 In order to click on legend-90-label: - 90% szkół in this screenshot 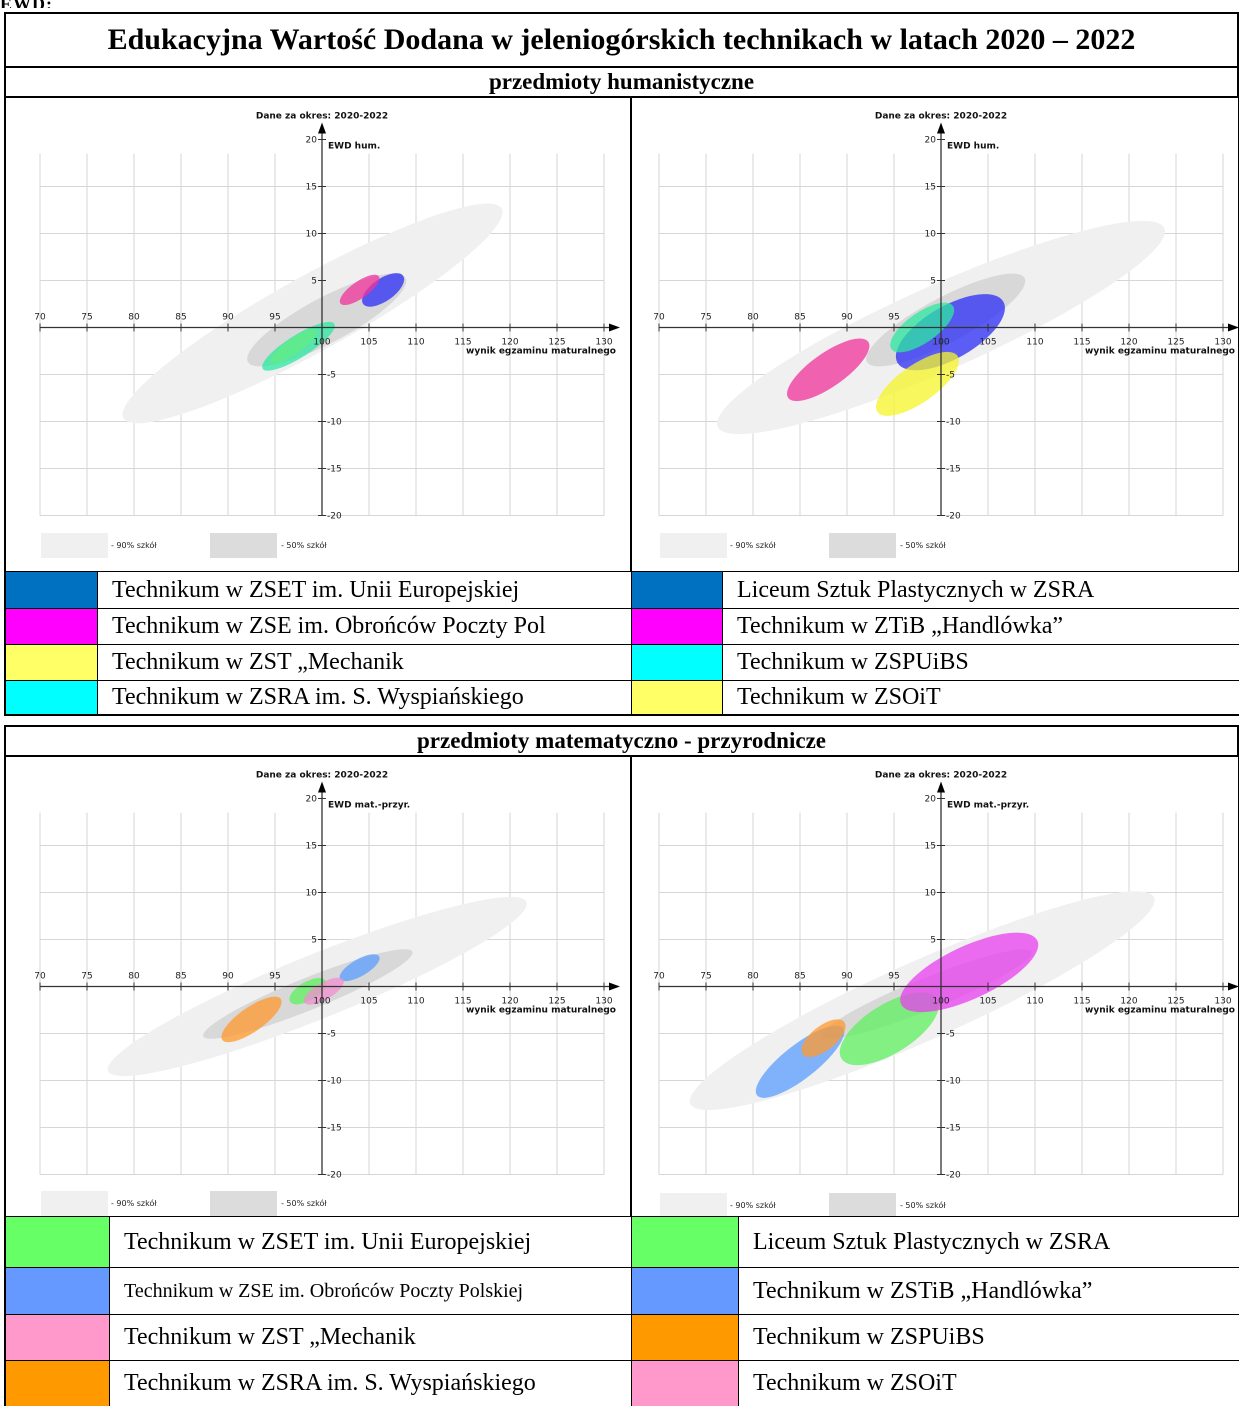, I will do `click(753, 1205)`.